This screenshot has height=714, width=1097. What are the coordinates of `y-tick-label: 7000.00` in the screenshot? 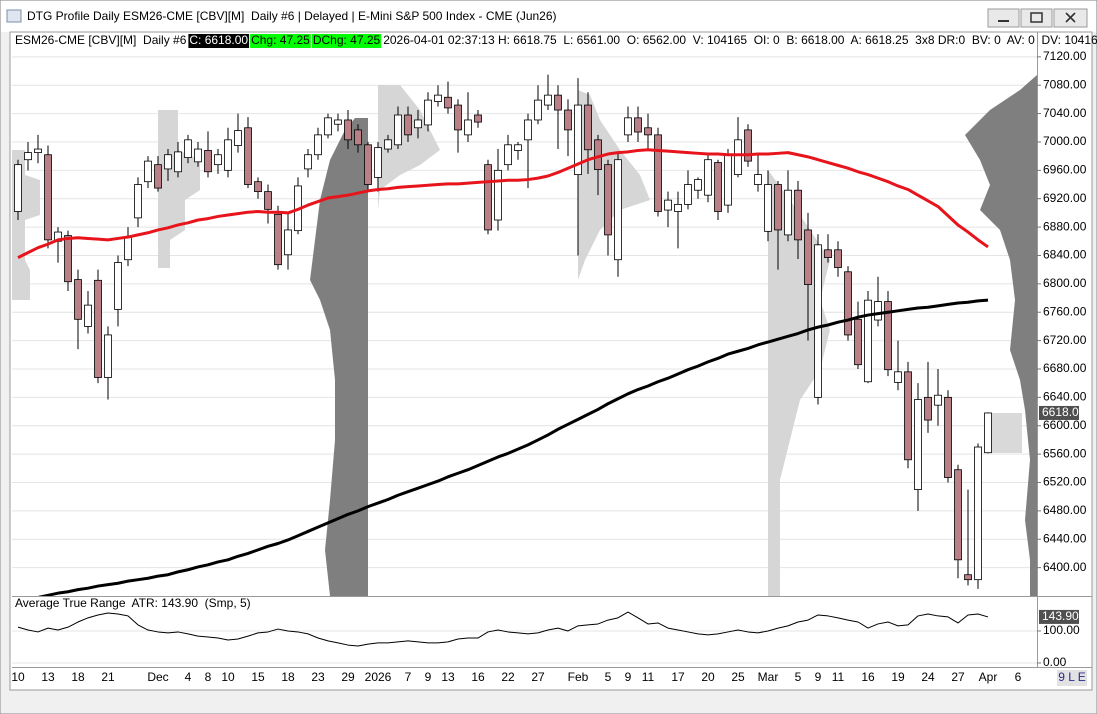 It's located at (1065, 141).